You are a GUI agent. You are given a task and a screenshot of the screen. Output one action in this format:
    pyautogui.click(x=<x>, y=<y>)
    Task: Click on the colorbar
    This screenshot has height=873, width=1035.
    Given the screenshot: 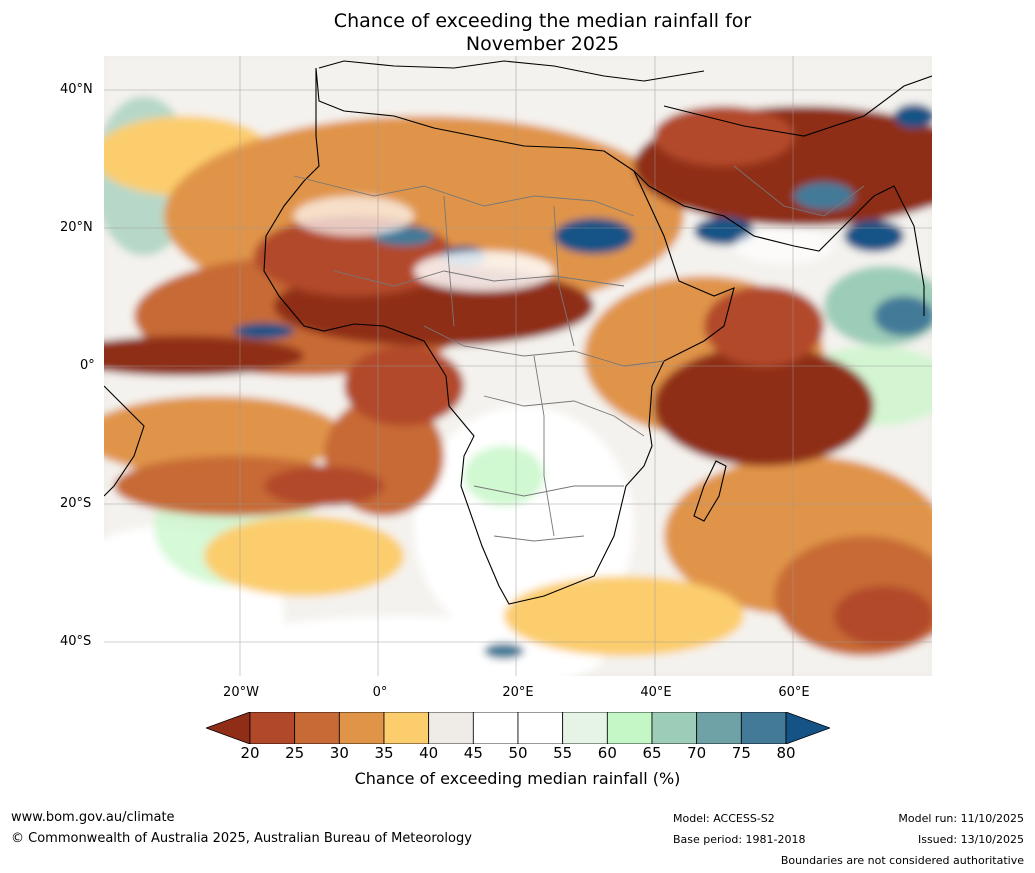 What is the action you would take?
    pyautogui.click(x=518, y=728)
    